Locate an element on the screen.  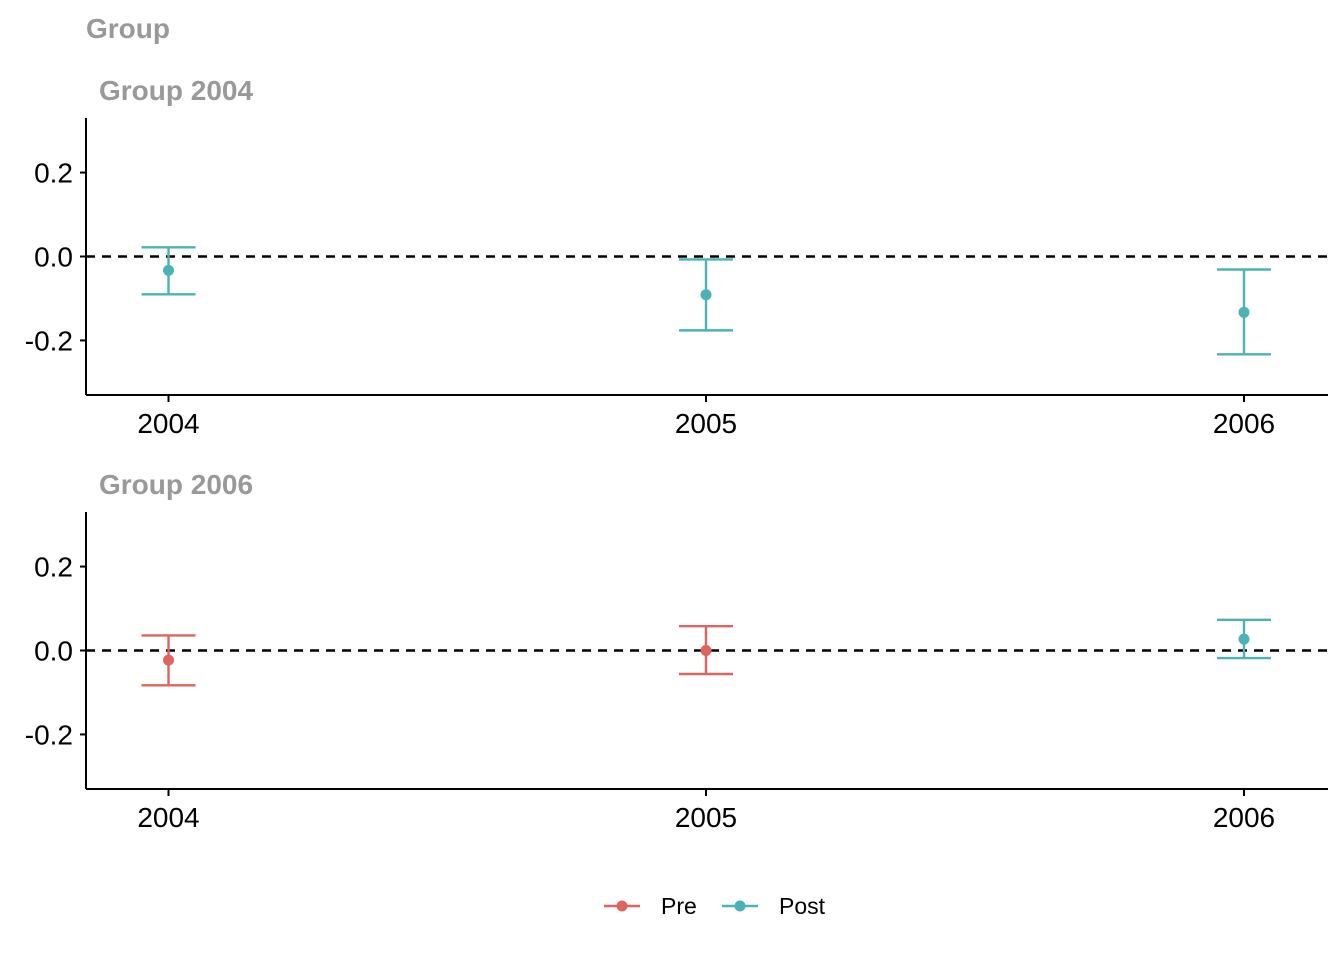
legend-item-post: Post is located at coordinates (774, 906).